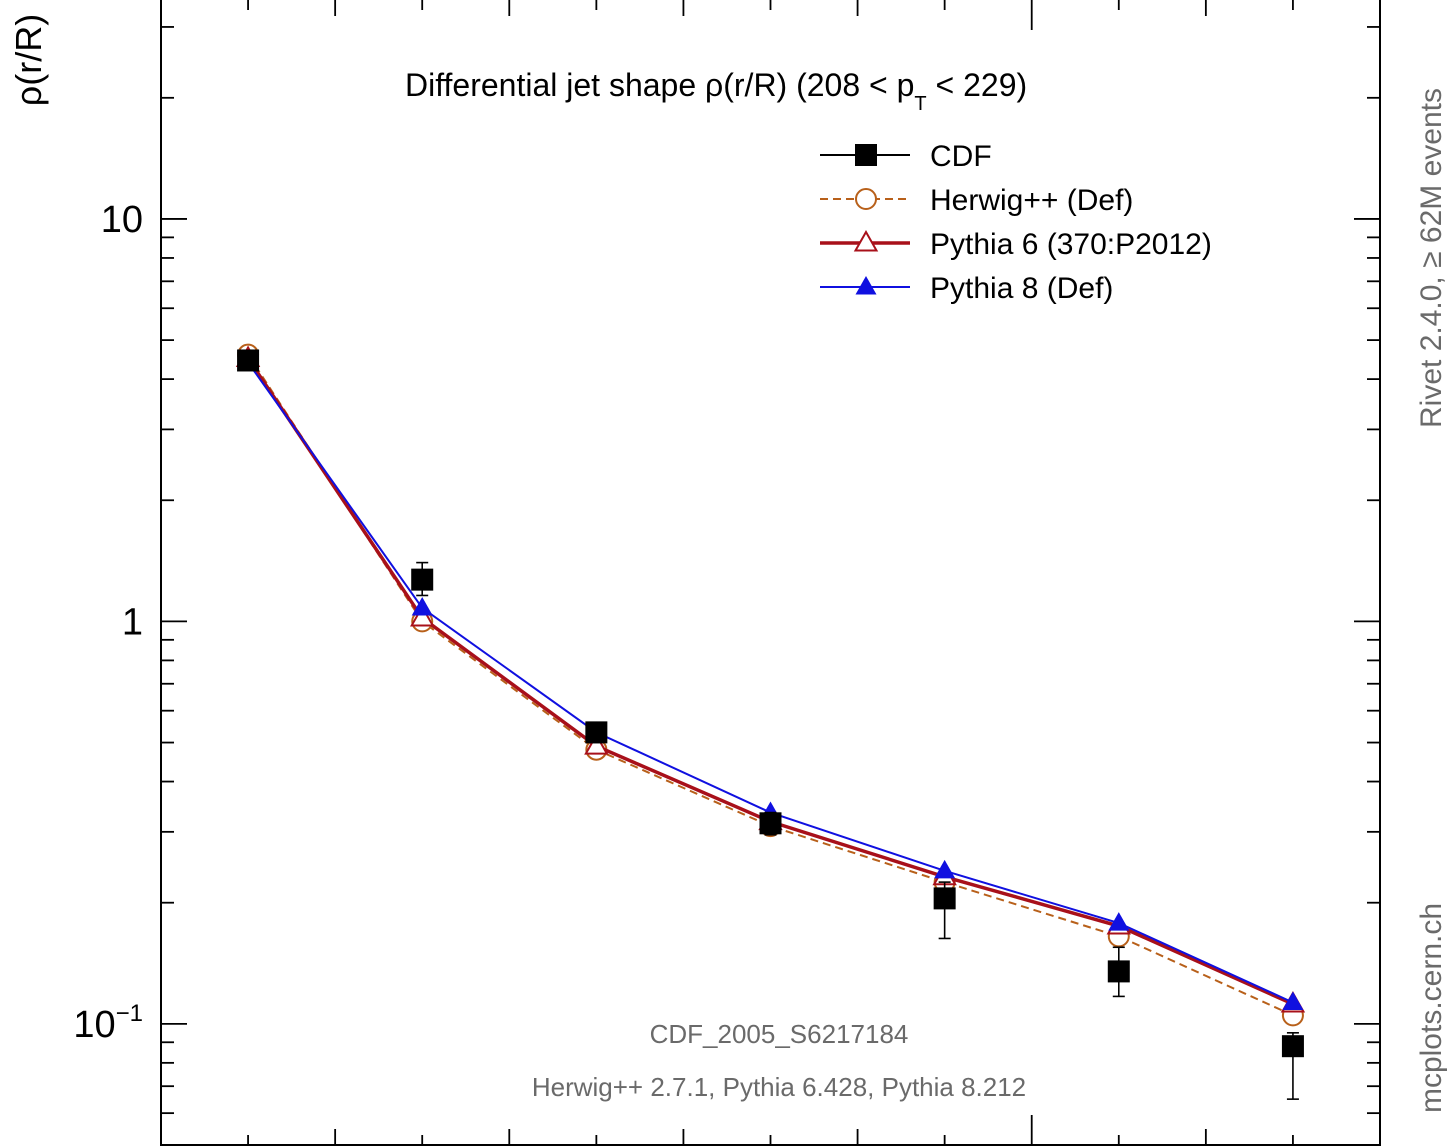 This screenshot has width=1452, height=1147. I want to click on y-tick-label: 10, so click(122, 220).